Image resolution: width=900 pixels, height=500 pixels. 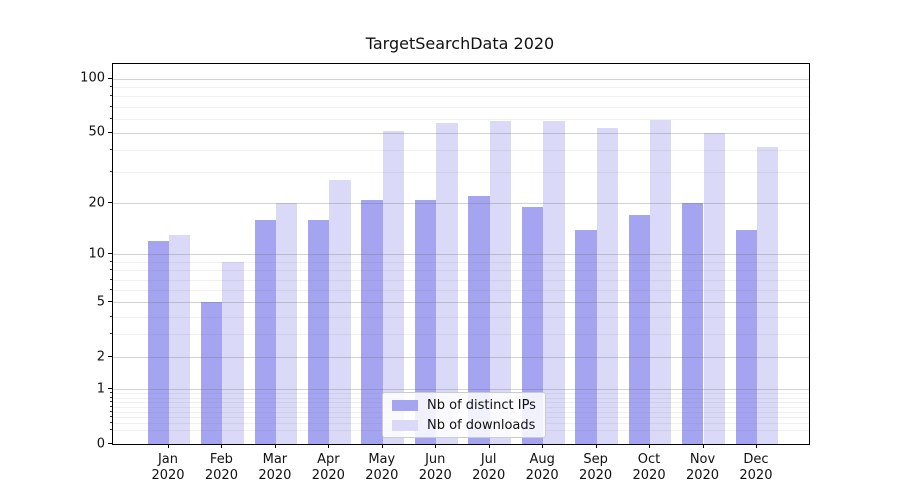 I want to click on bar-downloads-dec, so click(x=767, y=295).